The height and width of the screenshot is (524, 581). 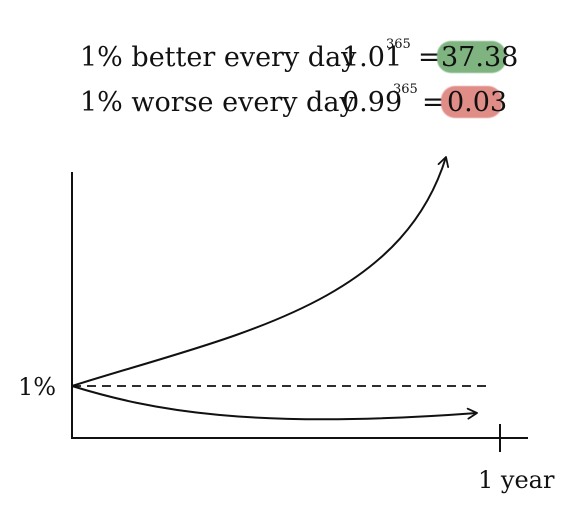 What do you see at coordinates (433, 102) in the screenshot?
I see `formula-worse-equals: =` at bounding box center [433, 102].